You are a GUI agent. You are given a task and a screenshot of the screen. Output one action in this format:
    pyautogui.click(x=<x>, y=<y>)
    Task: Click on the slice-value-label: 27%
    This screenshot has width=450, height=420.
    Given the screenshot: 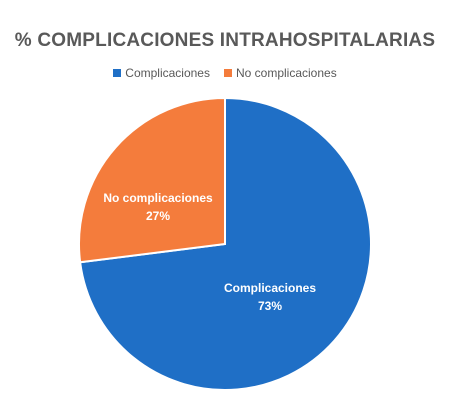 What is the action you would take?
    pyautogui.click(x=158, y=216)
    